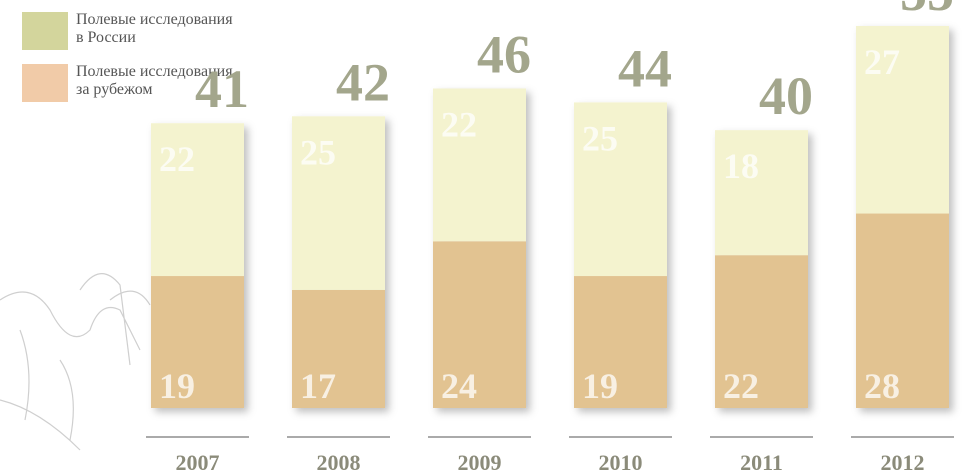 This screenshot has width=966, height=473. What do you see at coordinates (363, 82) in the screenshot?
I see `total-label: 42` at bounding box center [363, 82].